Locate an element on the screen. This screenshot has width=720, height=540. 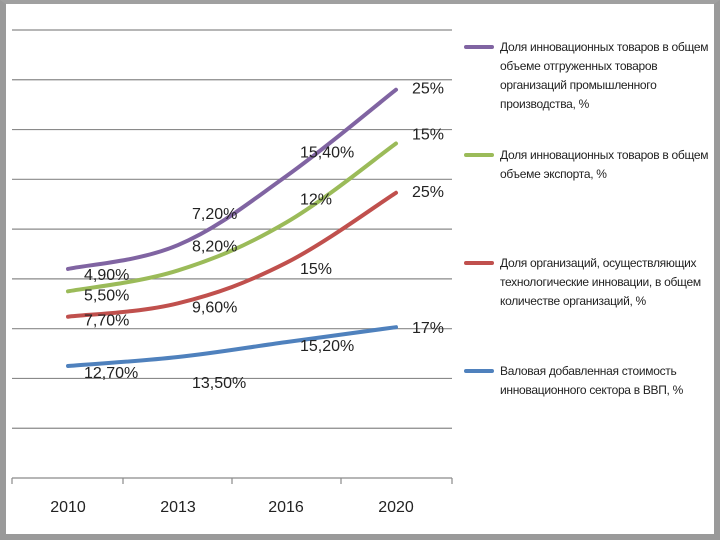
data-label: 17% is located at coordinates (428, 328).